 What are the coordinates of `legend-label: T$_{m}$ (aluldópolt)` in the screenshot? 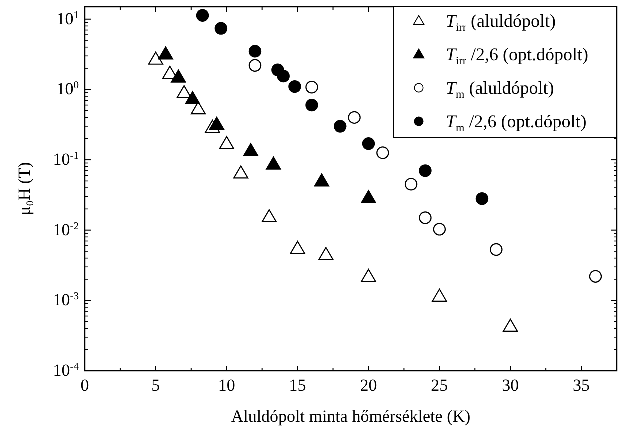 It's located at (500, 89).